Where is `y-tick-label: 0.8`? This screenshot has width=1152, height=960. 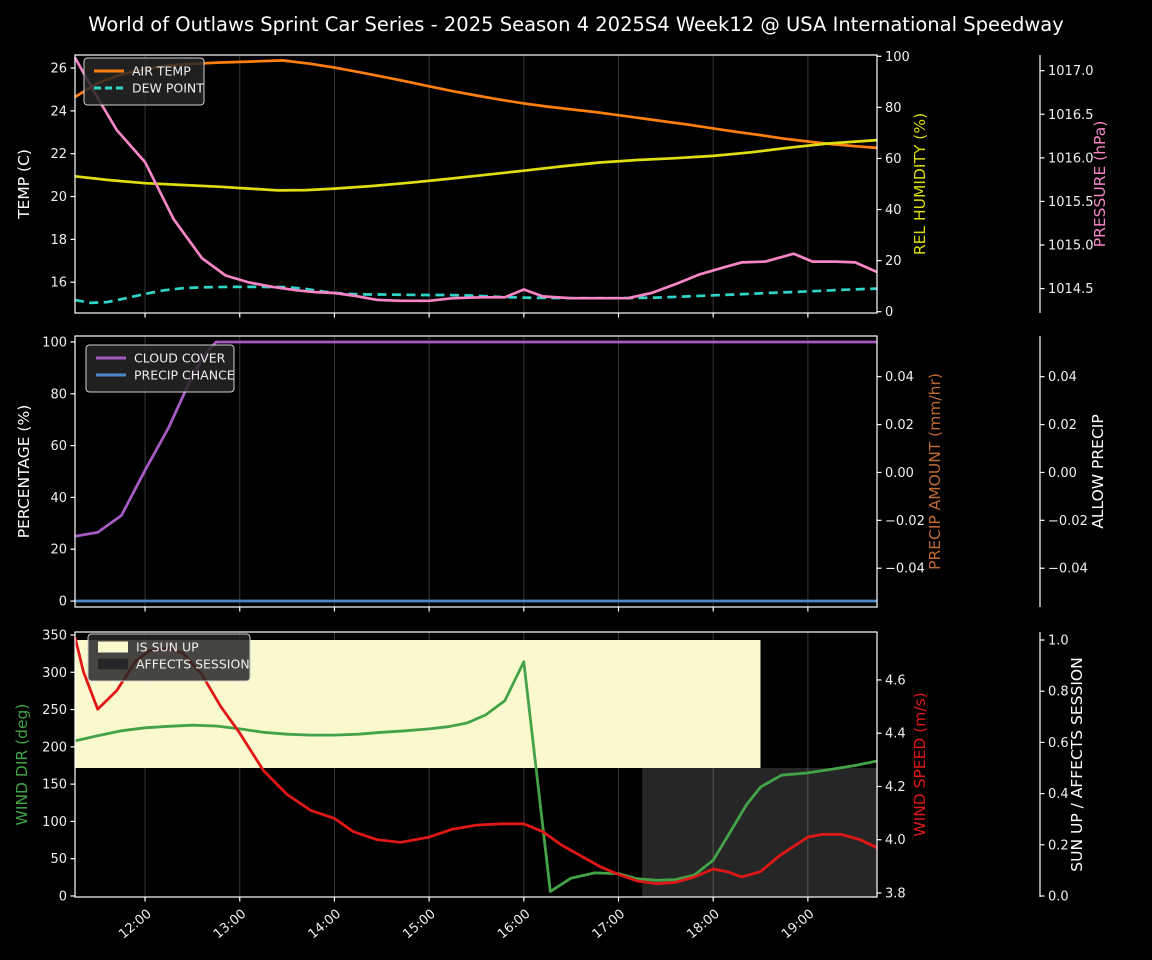
y-tick-label: 0.8 is located at coordinates (1058, 692).